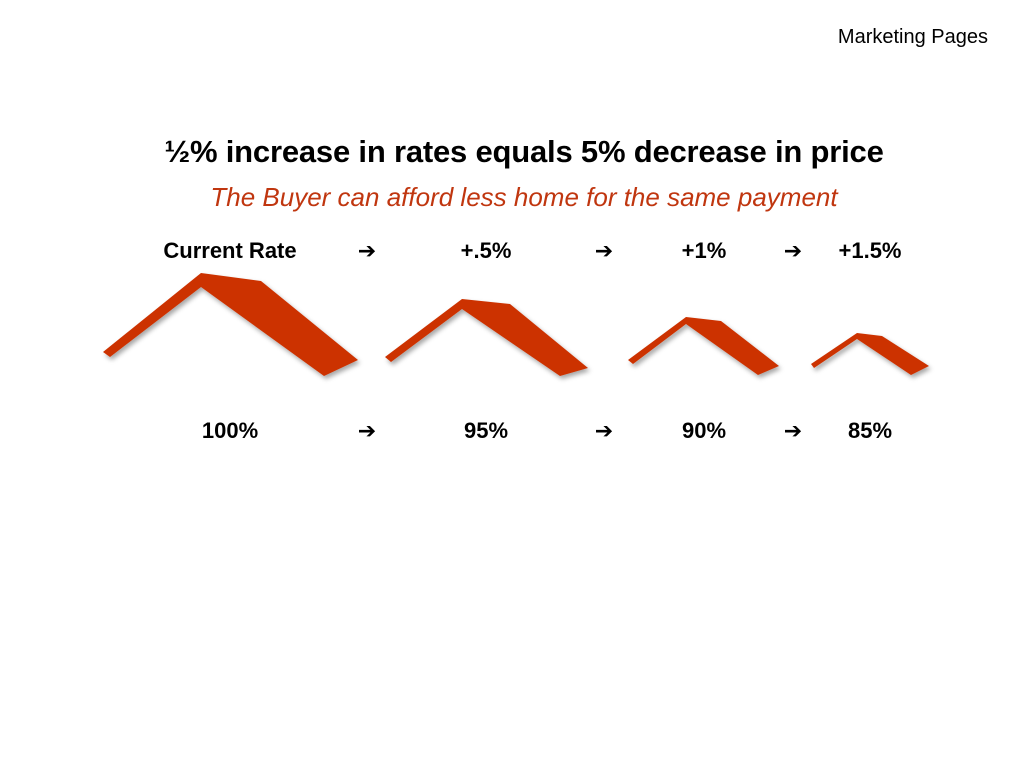 This screenshot has width=1024, height=768. What do you see at coordinates (704, 430) in the screenshot?
I see `price-label-90: 90%` at bounding box center [704, 430].